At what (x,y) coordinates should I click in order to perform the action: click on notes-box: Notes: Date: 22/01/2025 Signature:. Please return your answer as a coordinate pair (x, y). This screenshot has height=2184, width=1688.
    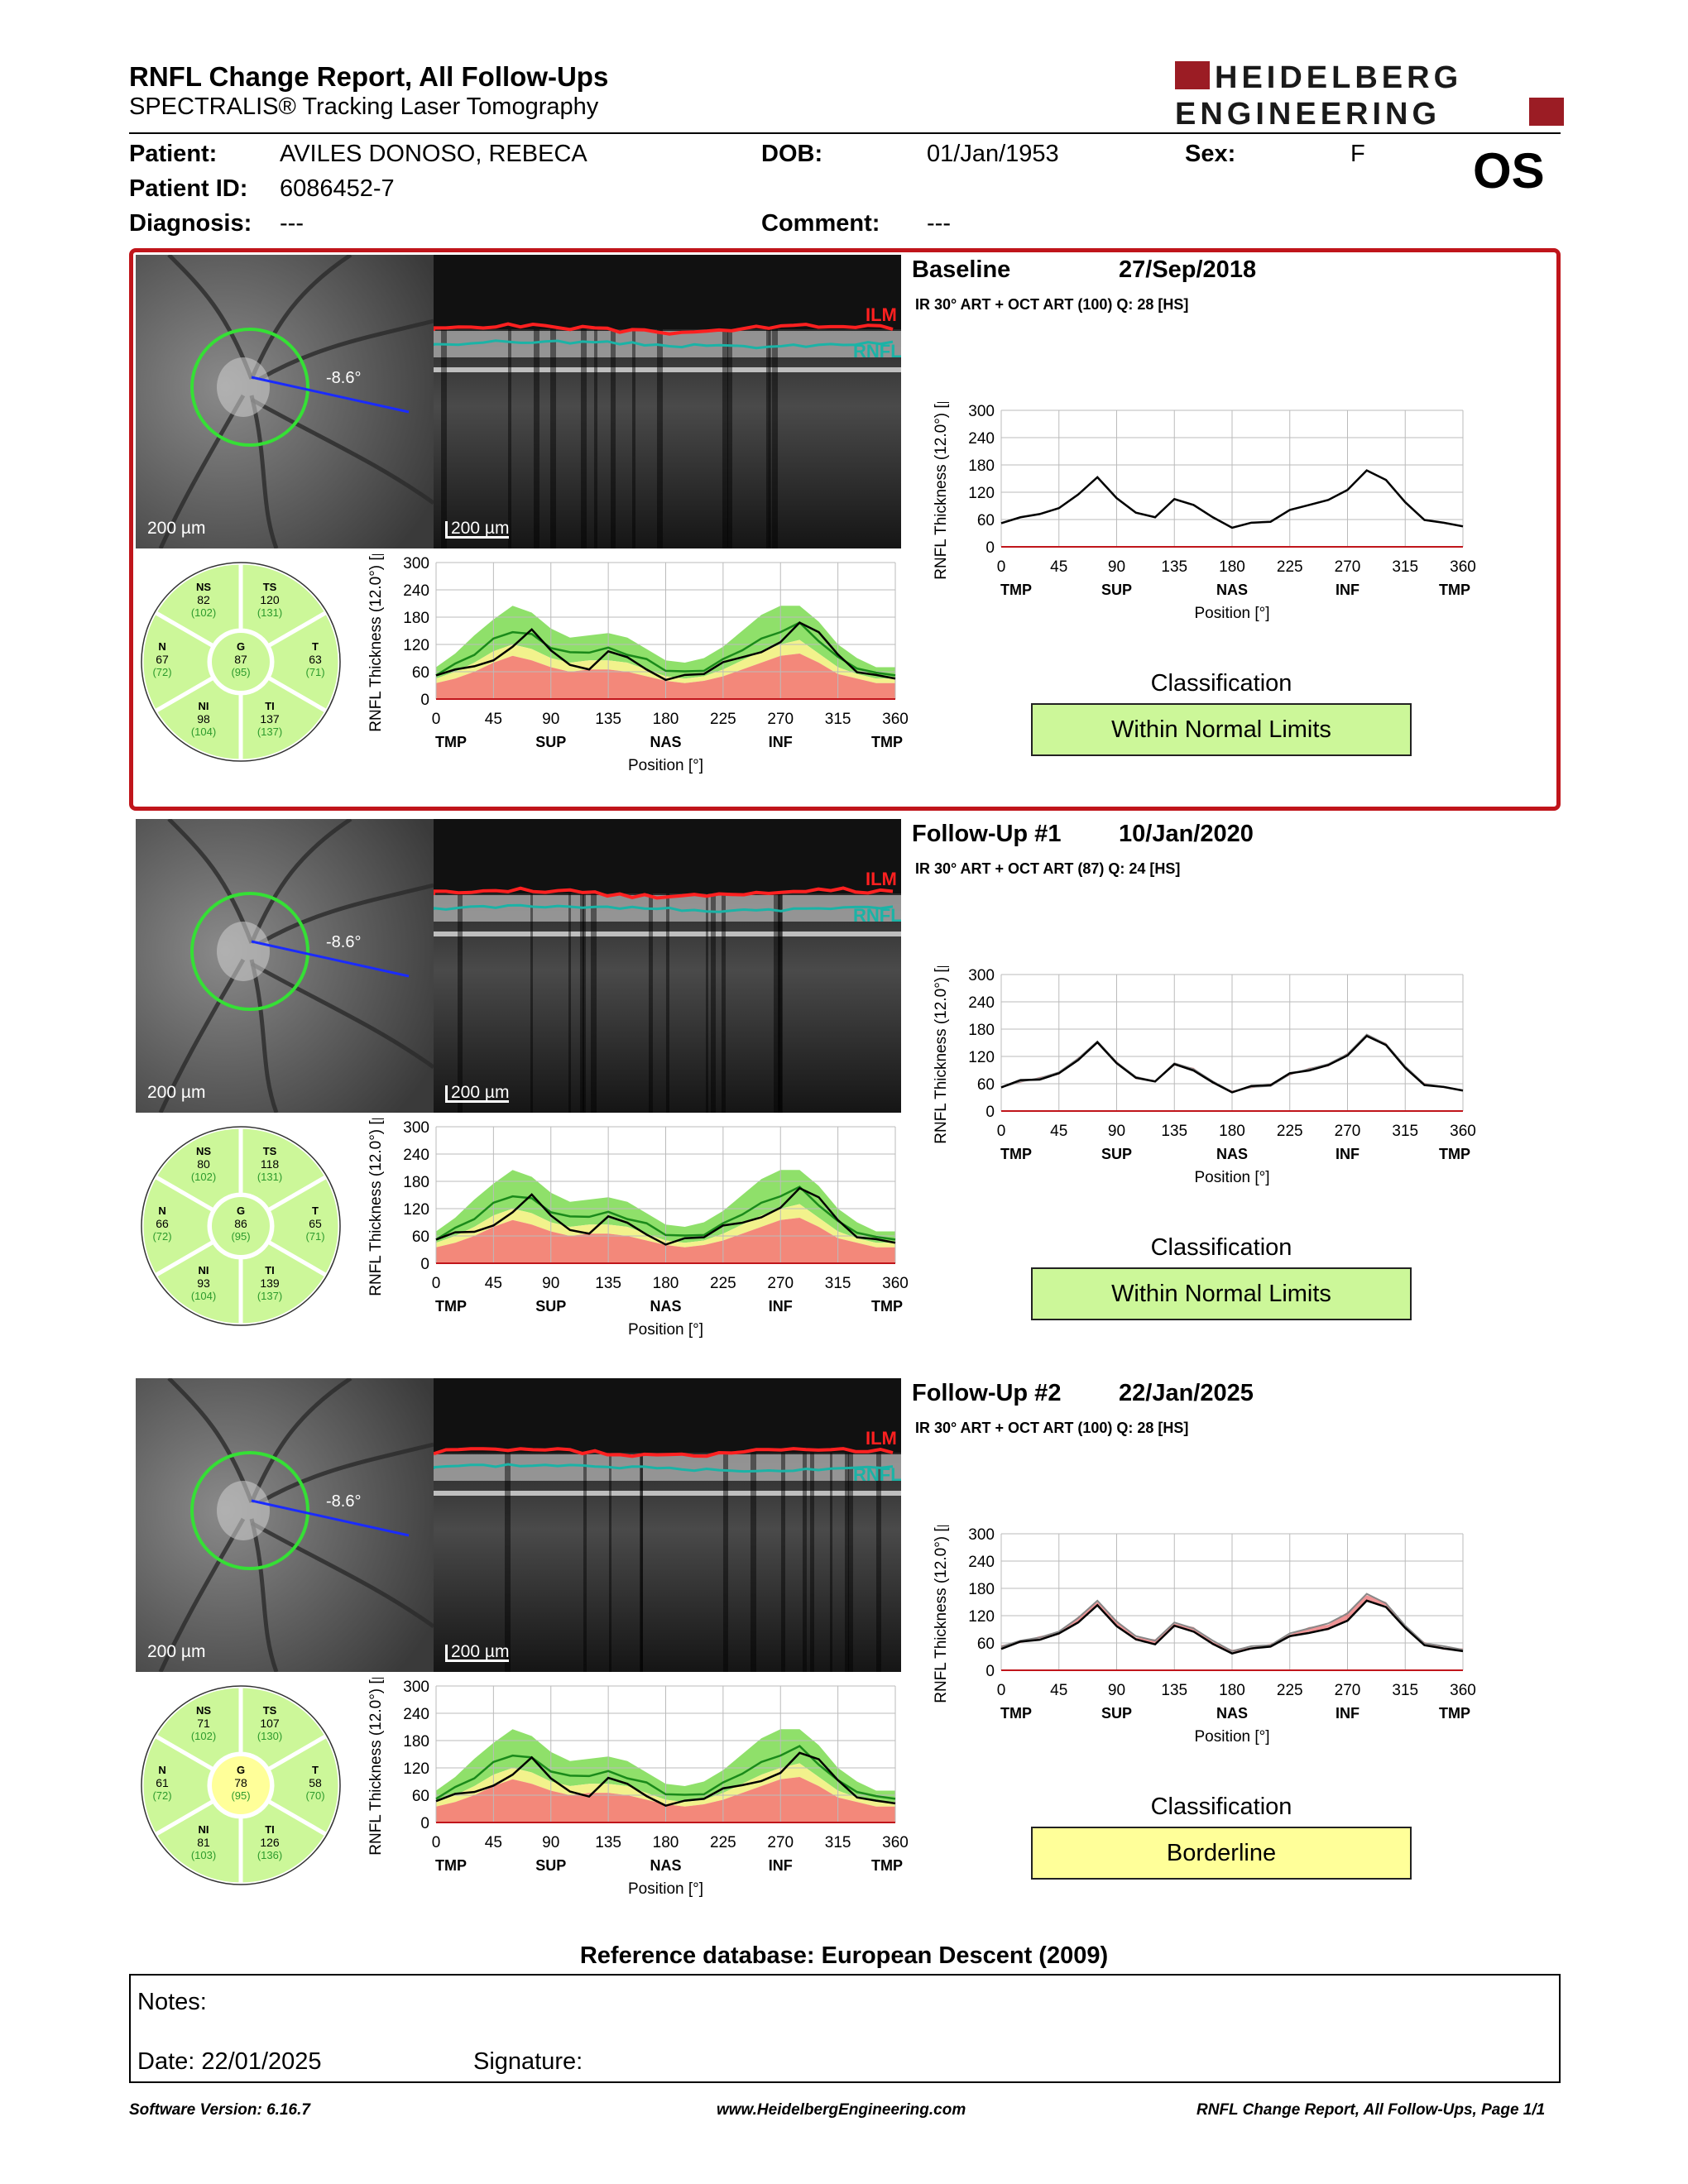
    Looking at the image, I should click on (845, 2028).